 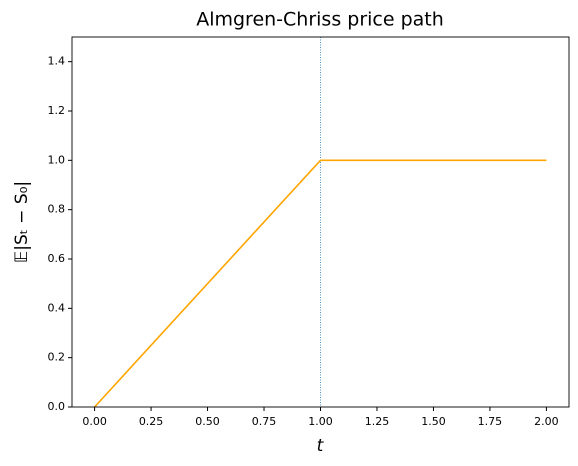 I want to click on x-tick-label: 2.00, so click(x=546, y=421).